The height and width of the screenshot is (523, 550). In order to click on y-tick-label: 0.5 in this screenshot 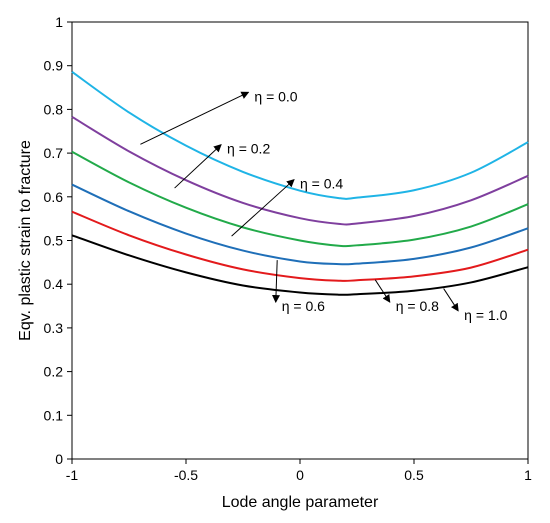, I will do `click(54, 241)`.